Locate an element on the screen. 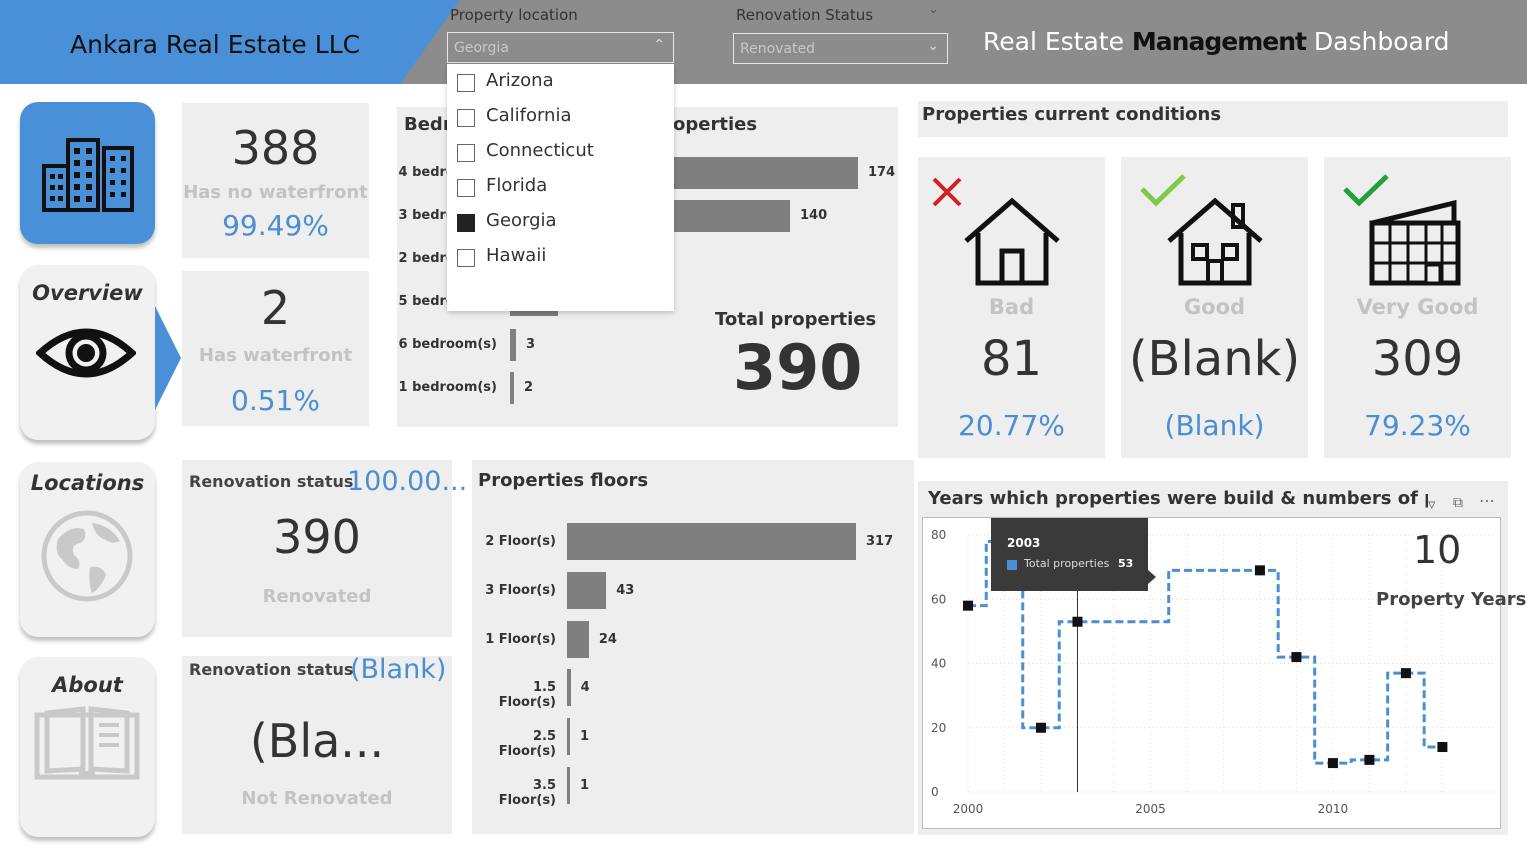  no-waterfront-count: 388 is located at coordinates (275, 148).